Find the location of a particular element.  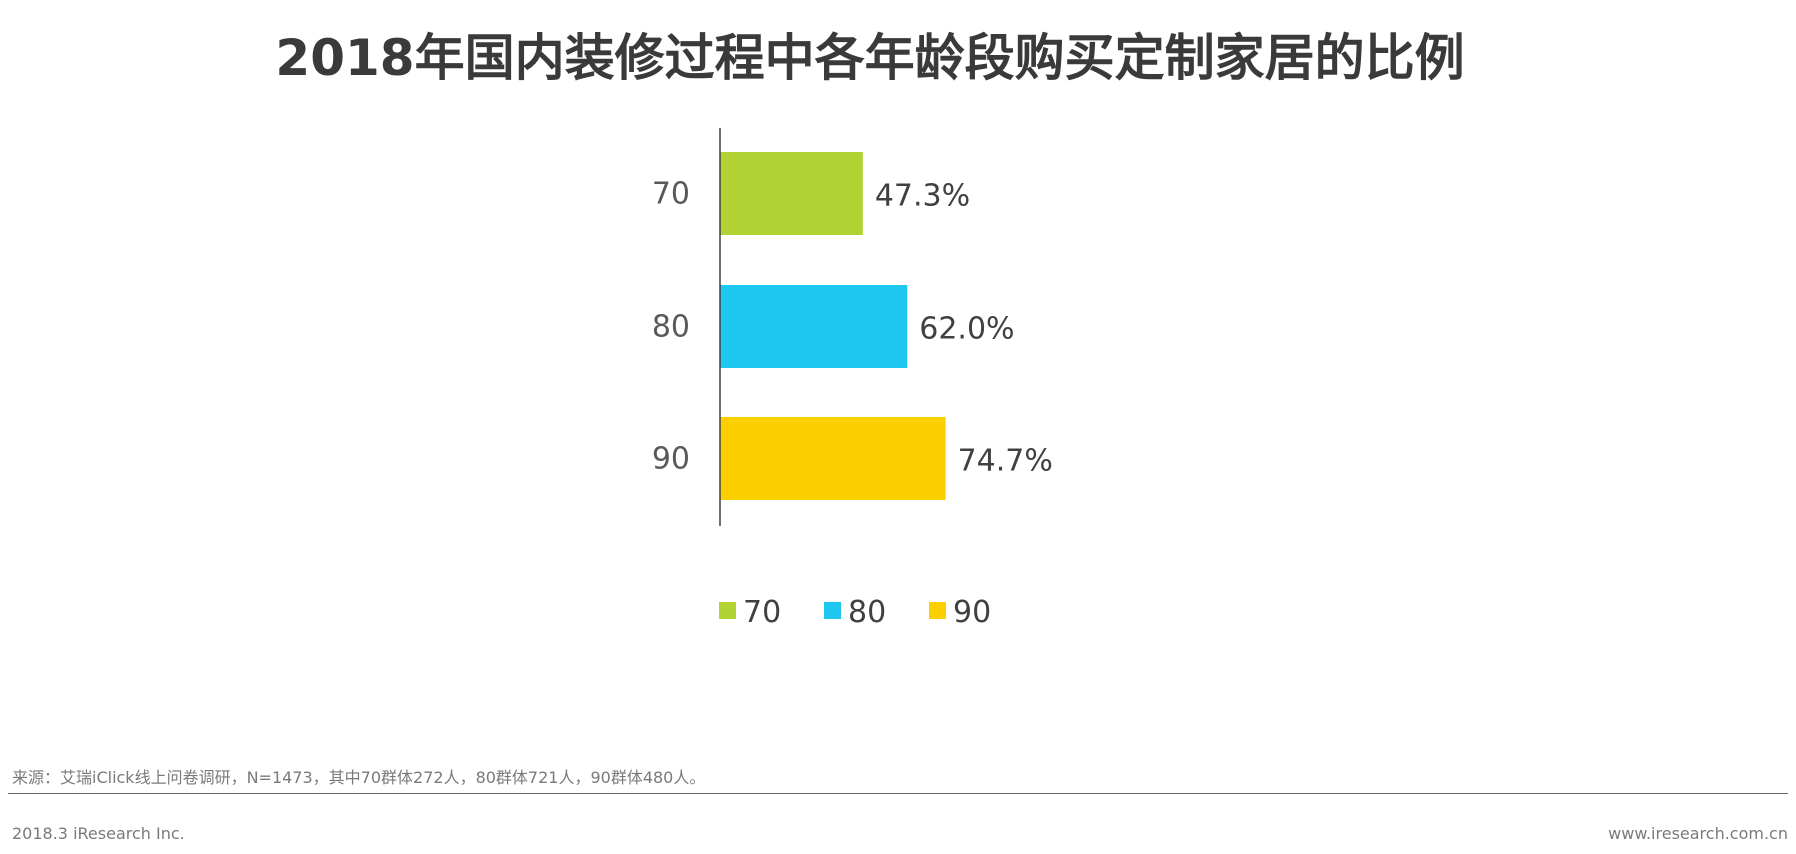

value-label-80: 62.0% is located at coordinates (966, 329).